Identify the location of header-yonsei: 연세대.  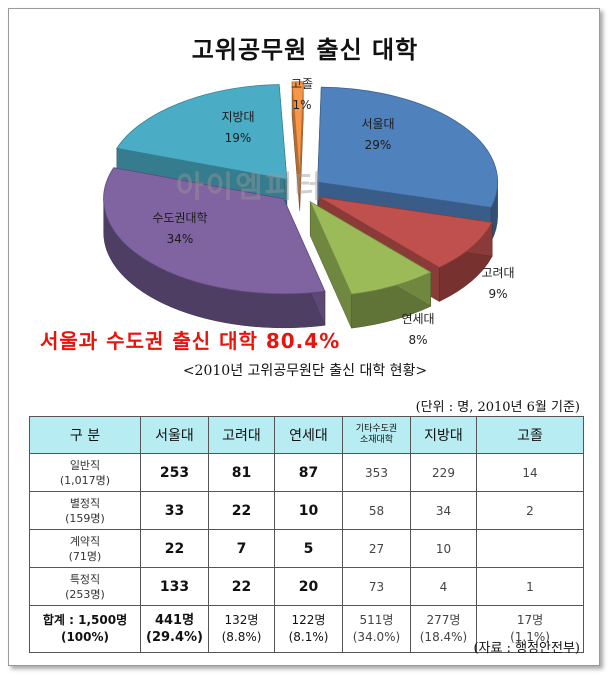
(308, 435).